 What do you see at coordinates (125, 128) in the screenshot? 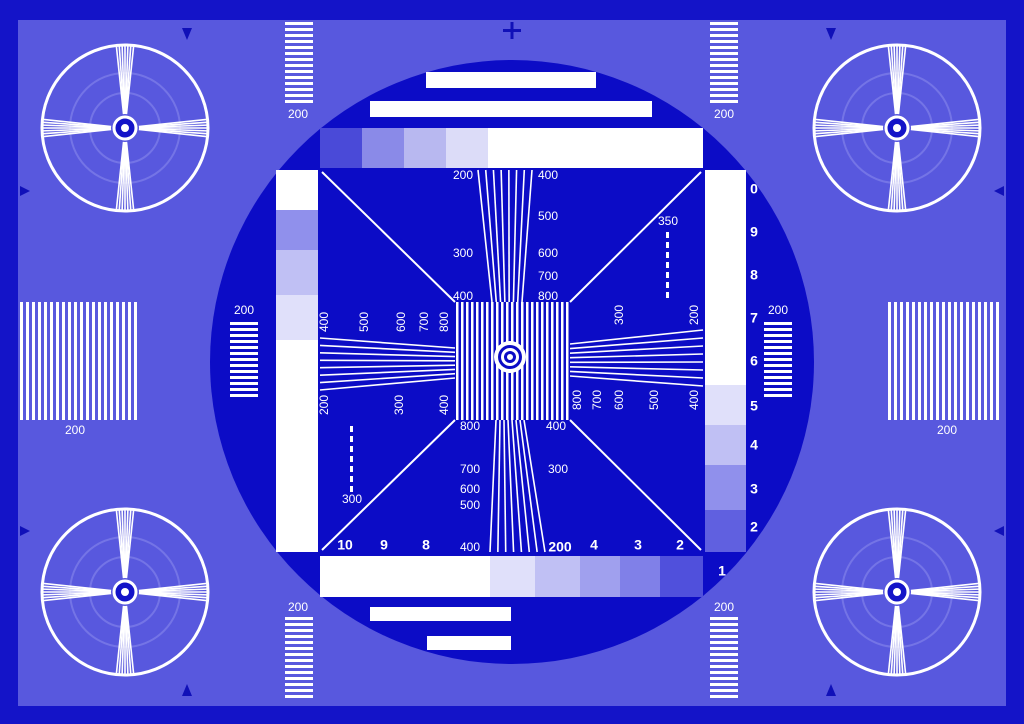
I see `target-dot` at bounding box center [125, 128].